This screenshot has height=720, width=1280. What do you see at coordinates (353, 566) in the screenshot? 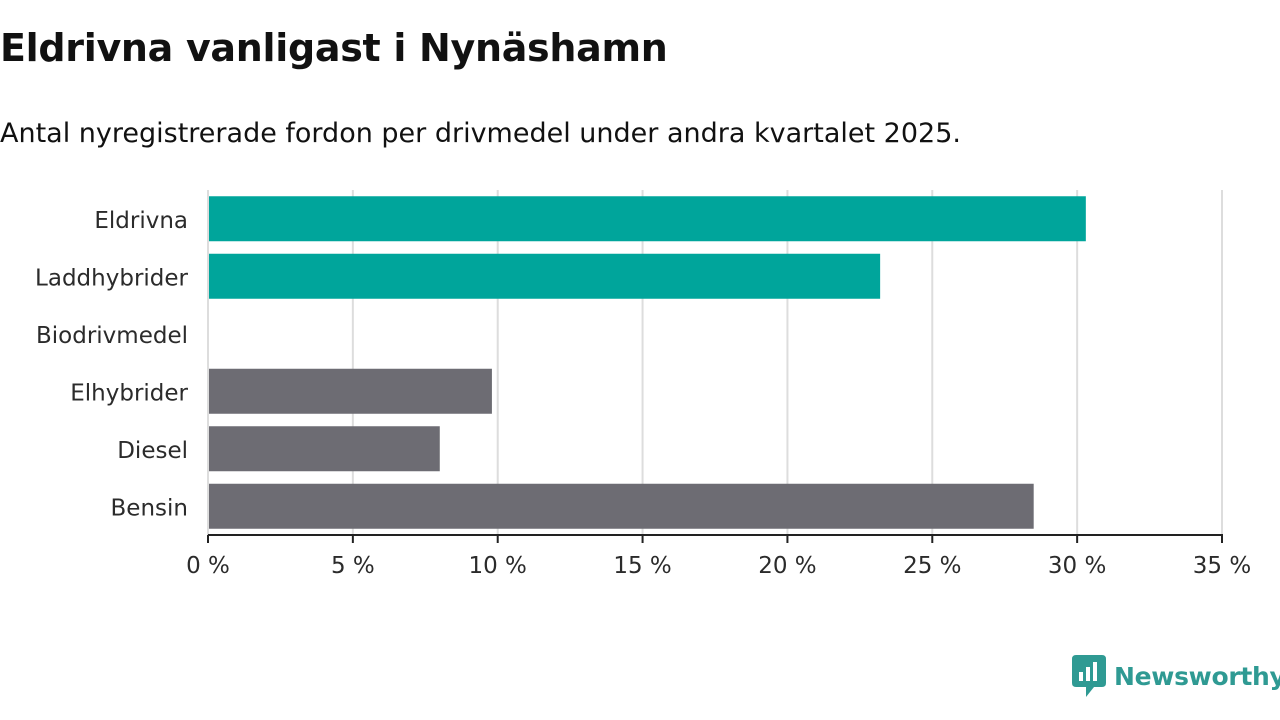
I see `x-tick-label: 5 %` at bounding box center [353, 566].